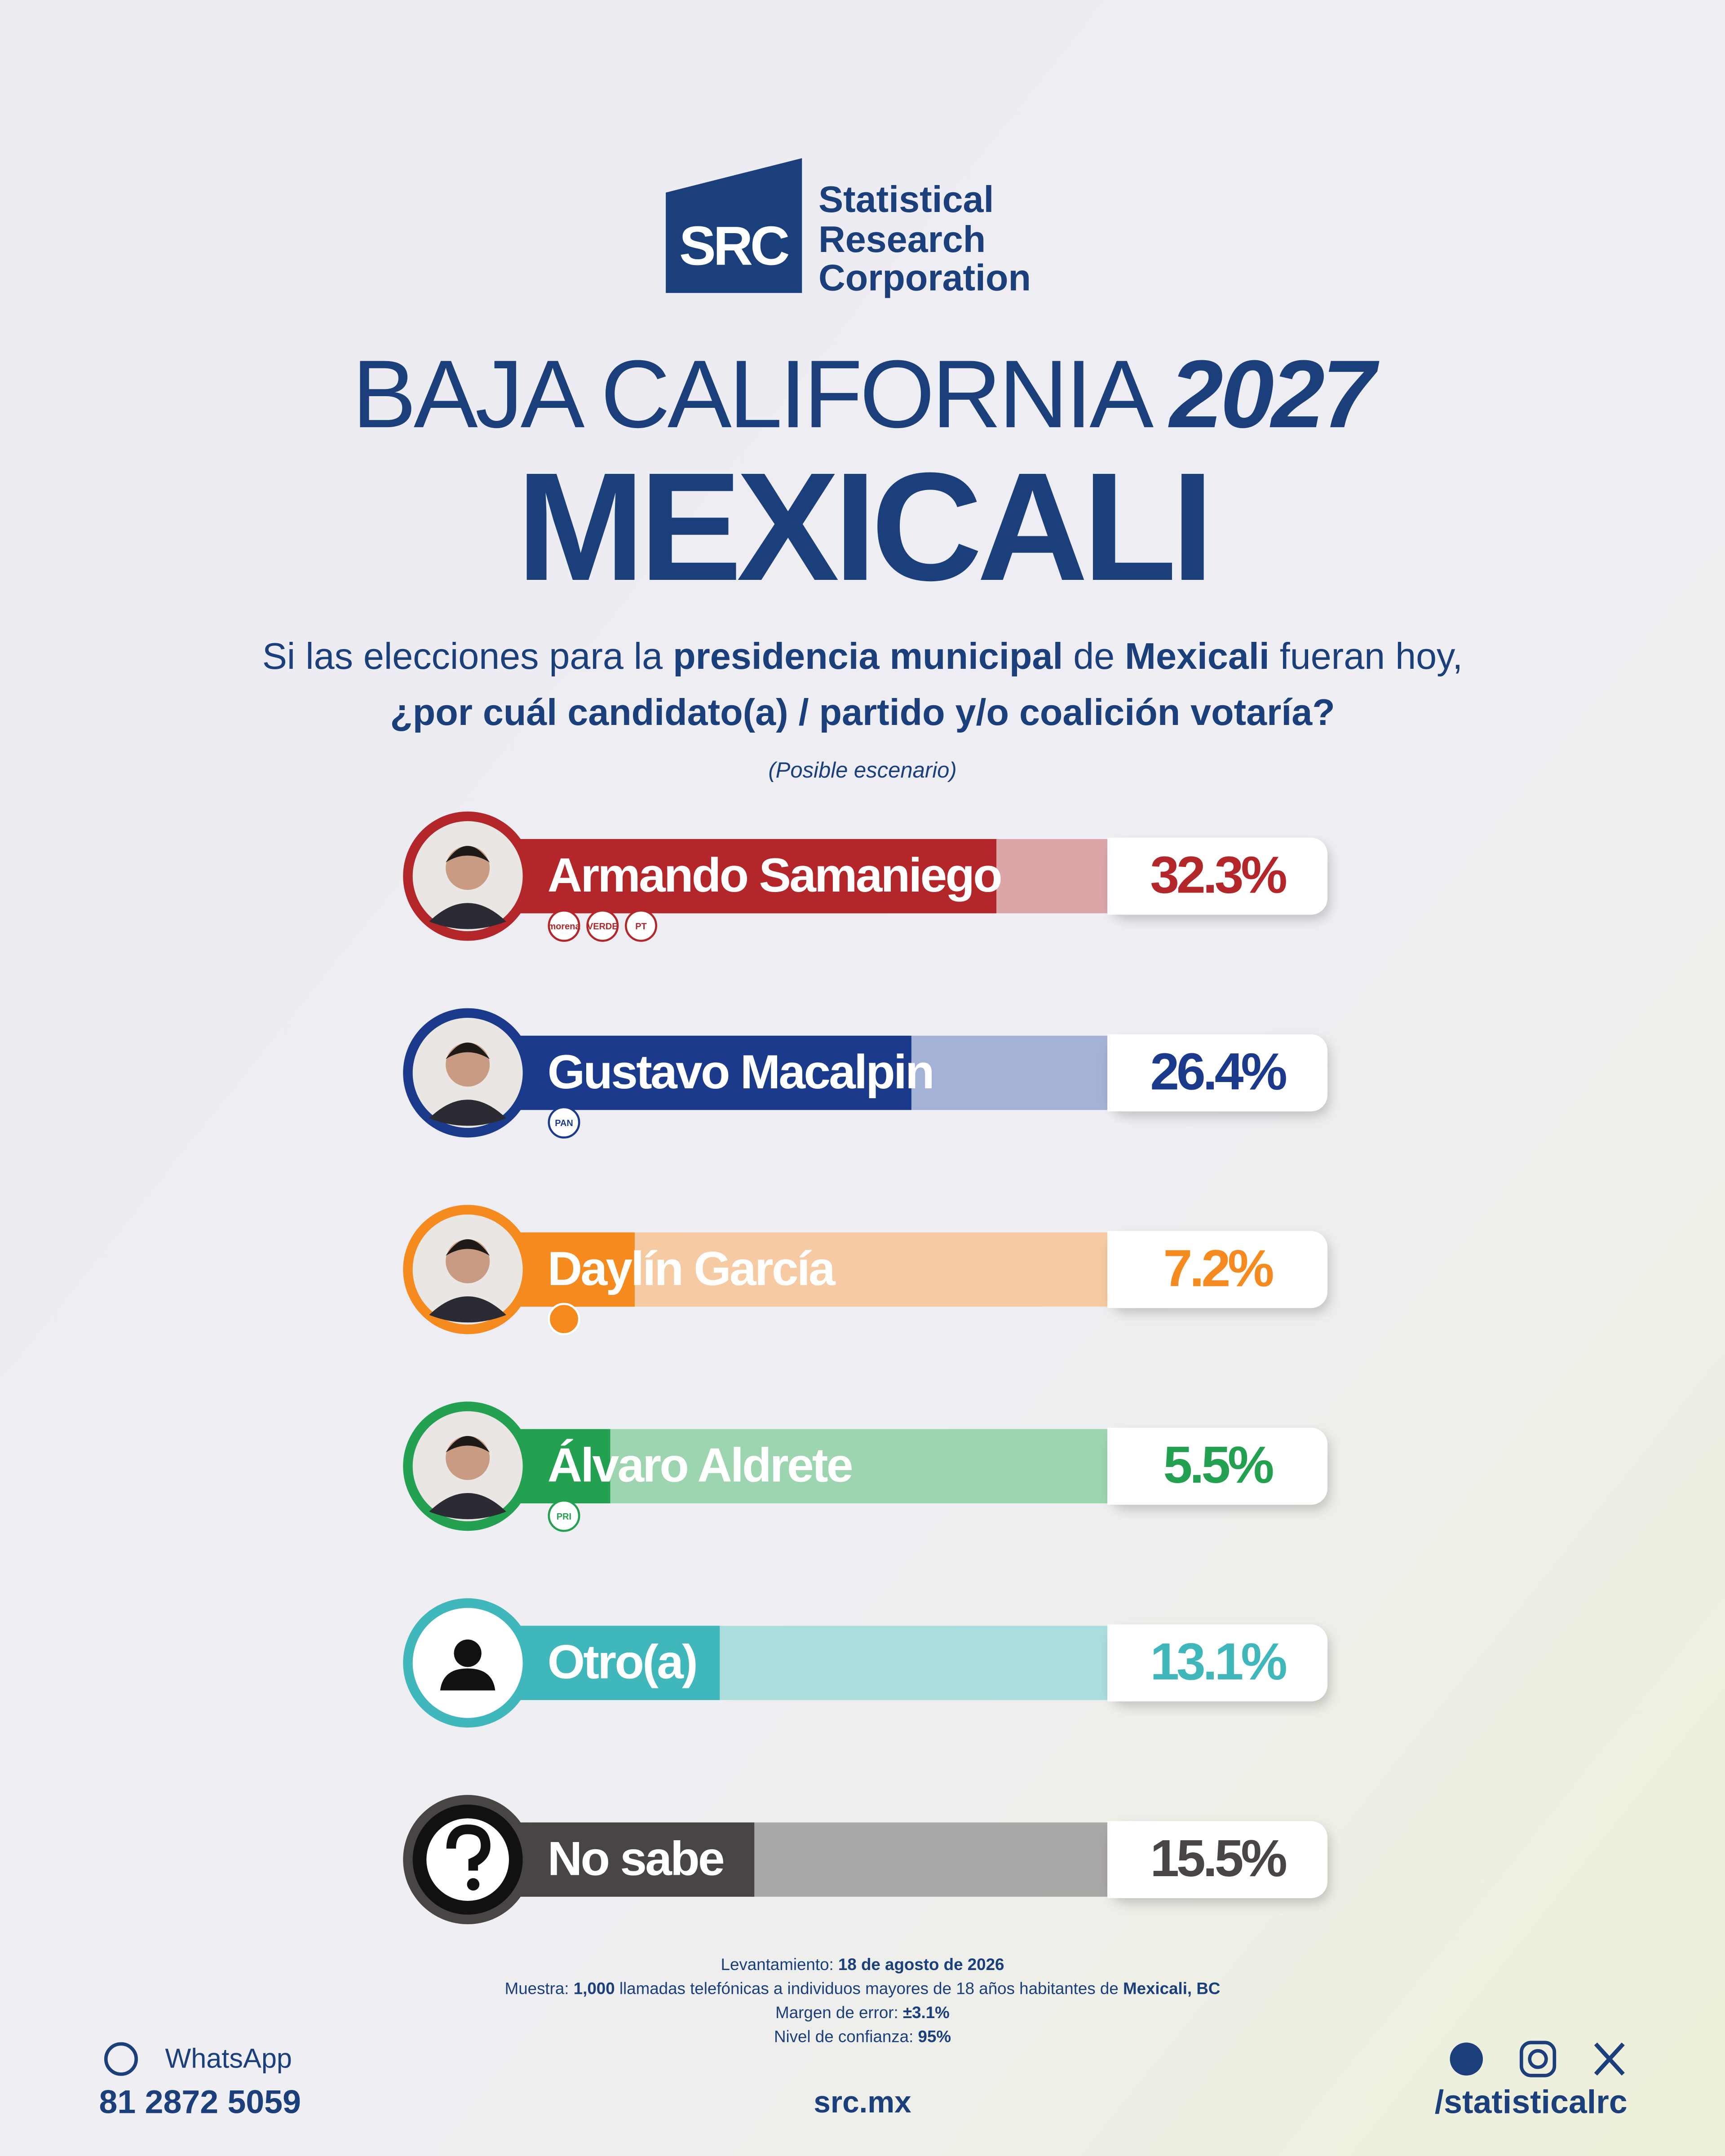 The width and height of the screenshot is (1725, 2156). What do you see at coordinates (635, 1859) in the screenshot?
I see `candidate-name: No sabe` at bounding box center [635, 1859].